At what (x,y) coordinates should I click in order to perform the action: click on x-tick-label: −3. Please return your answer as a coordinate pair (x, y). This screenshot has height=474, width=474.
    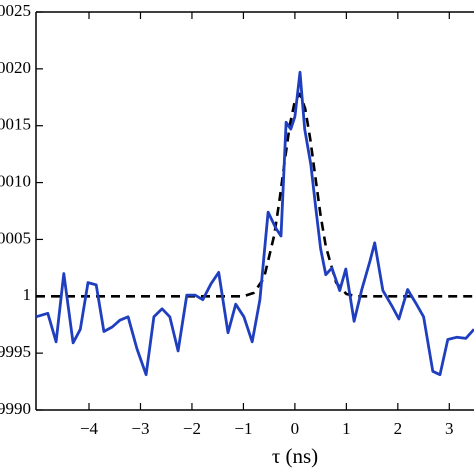
    Looking at the image, I should click on (140, 428).